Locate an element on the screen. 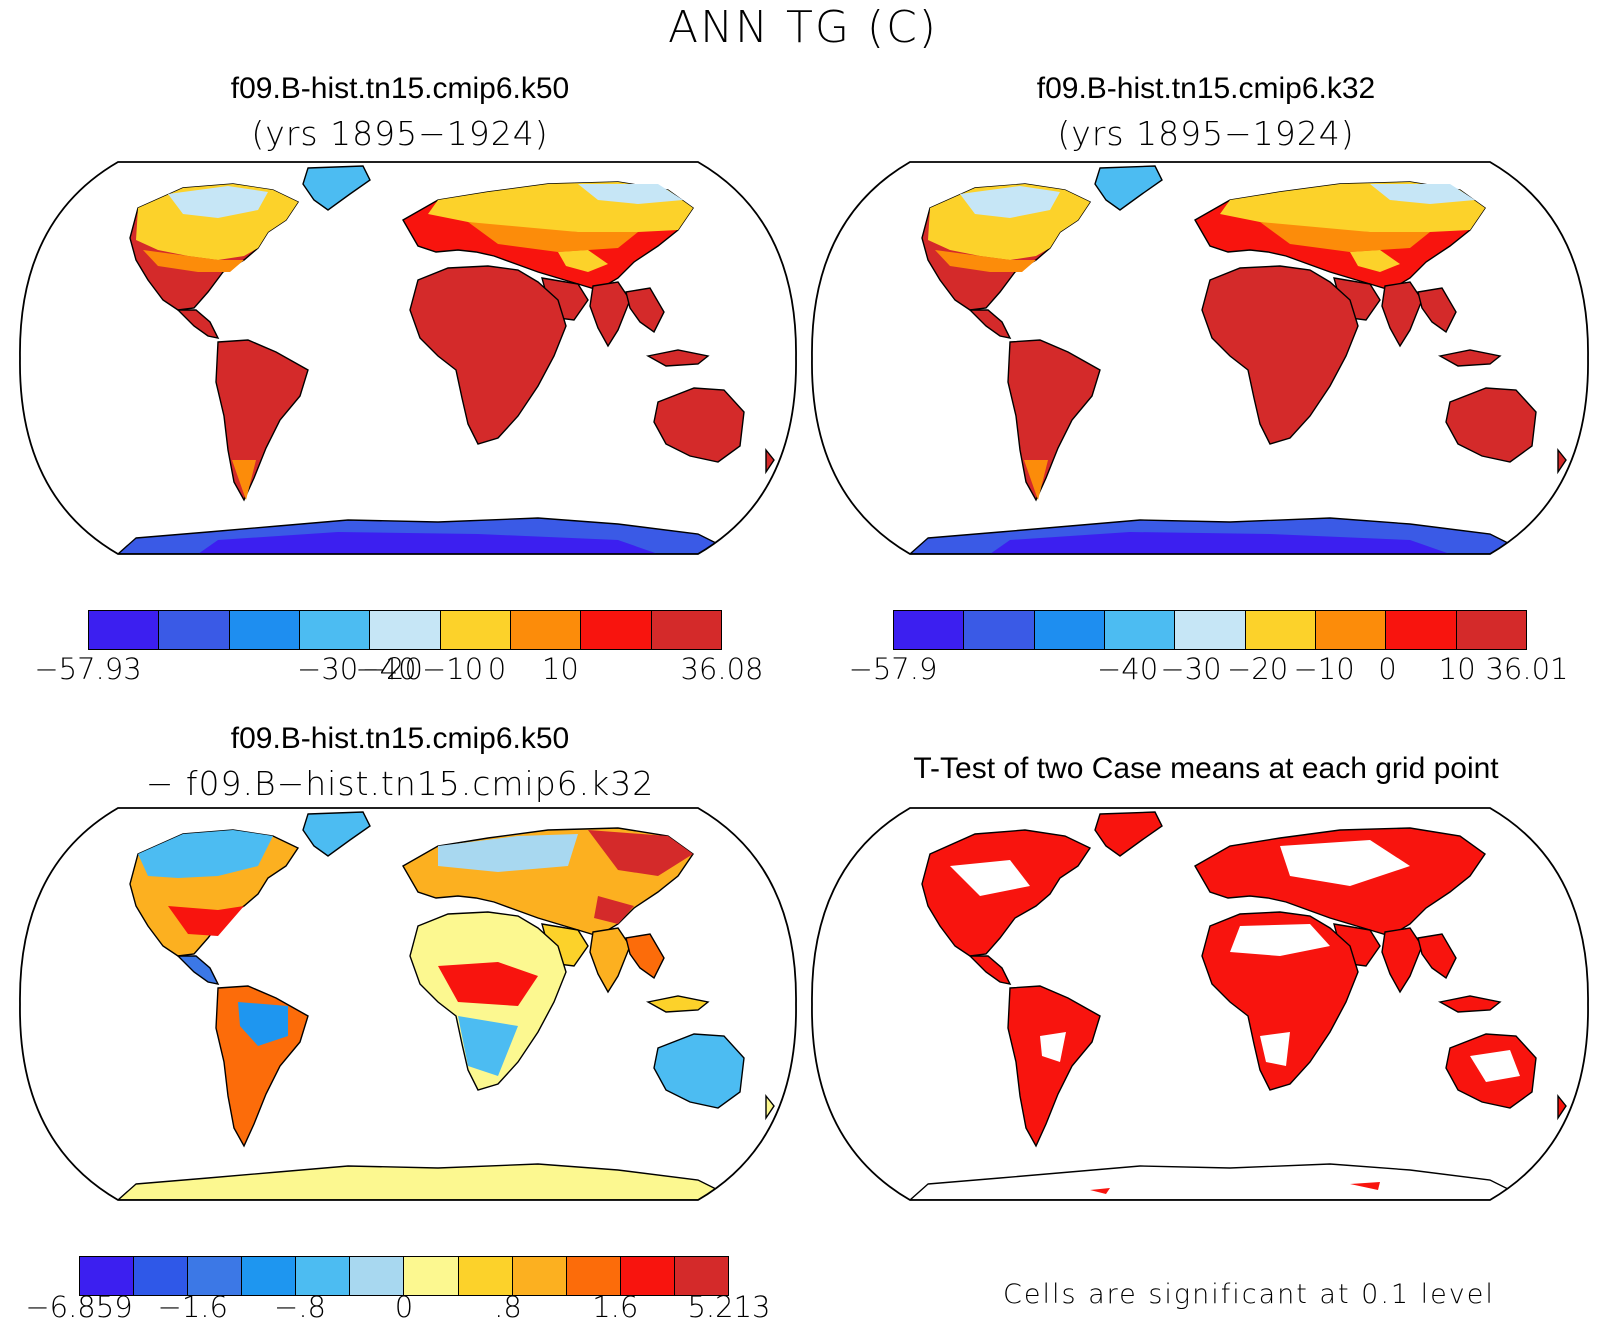 This screenshot has width=1606, height=1327. panel-k50-title: f09.B-hist.tn15.cmip6.k50 is located at coordinates (400, 88).